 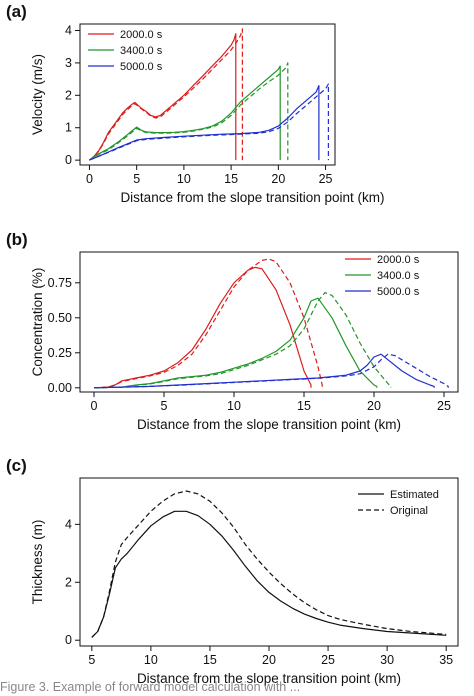 I want to click on y-tick-label: 0.00, so click(x=60, y=388).